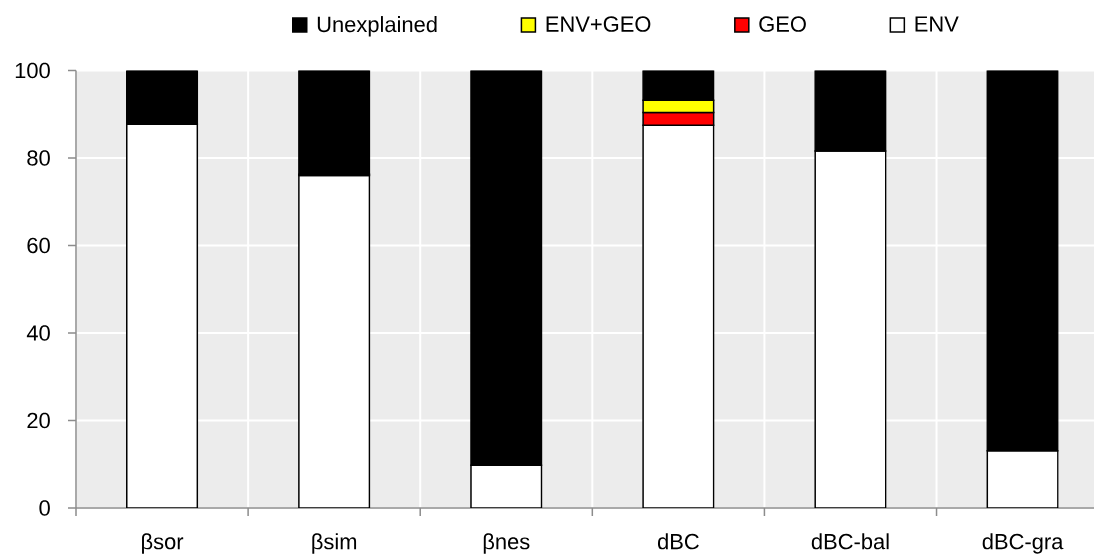 The width and height of the screenshot is (1094, 555). What do you see at coordinates (163, 543) in the screenshot?
I see `x-tick-label: βsor` at bounding box center [163, 543].